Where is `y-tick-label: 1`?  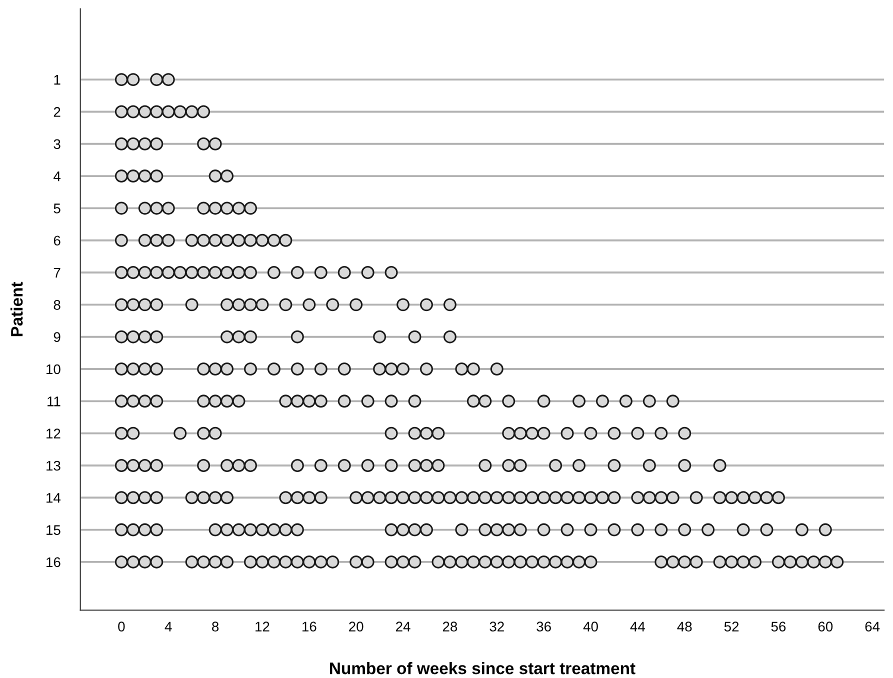 y-tick-label: 1 is located at coordinates (57, 80).